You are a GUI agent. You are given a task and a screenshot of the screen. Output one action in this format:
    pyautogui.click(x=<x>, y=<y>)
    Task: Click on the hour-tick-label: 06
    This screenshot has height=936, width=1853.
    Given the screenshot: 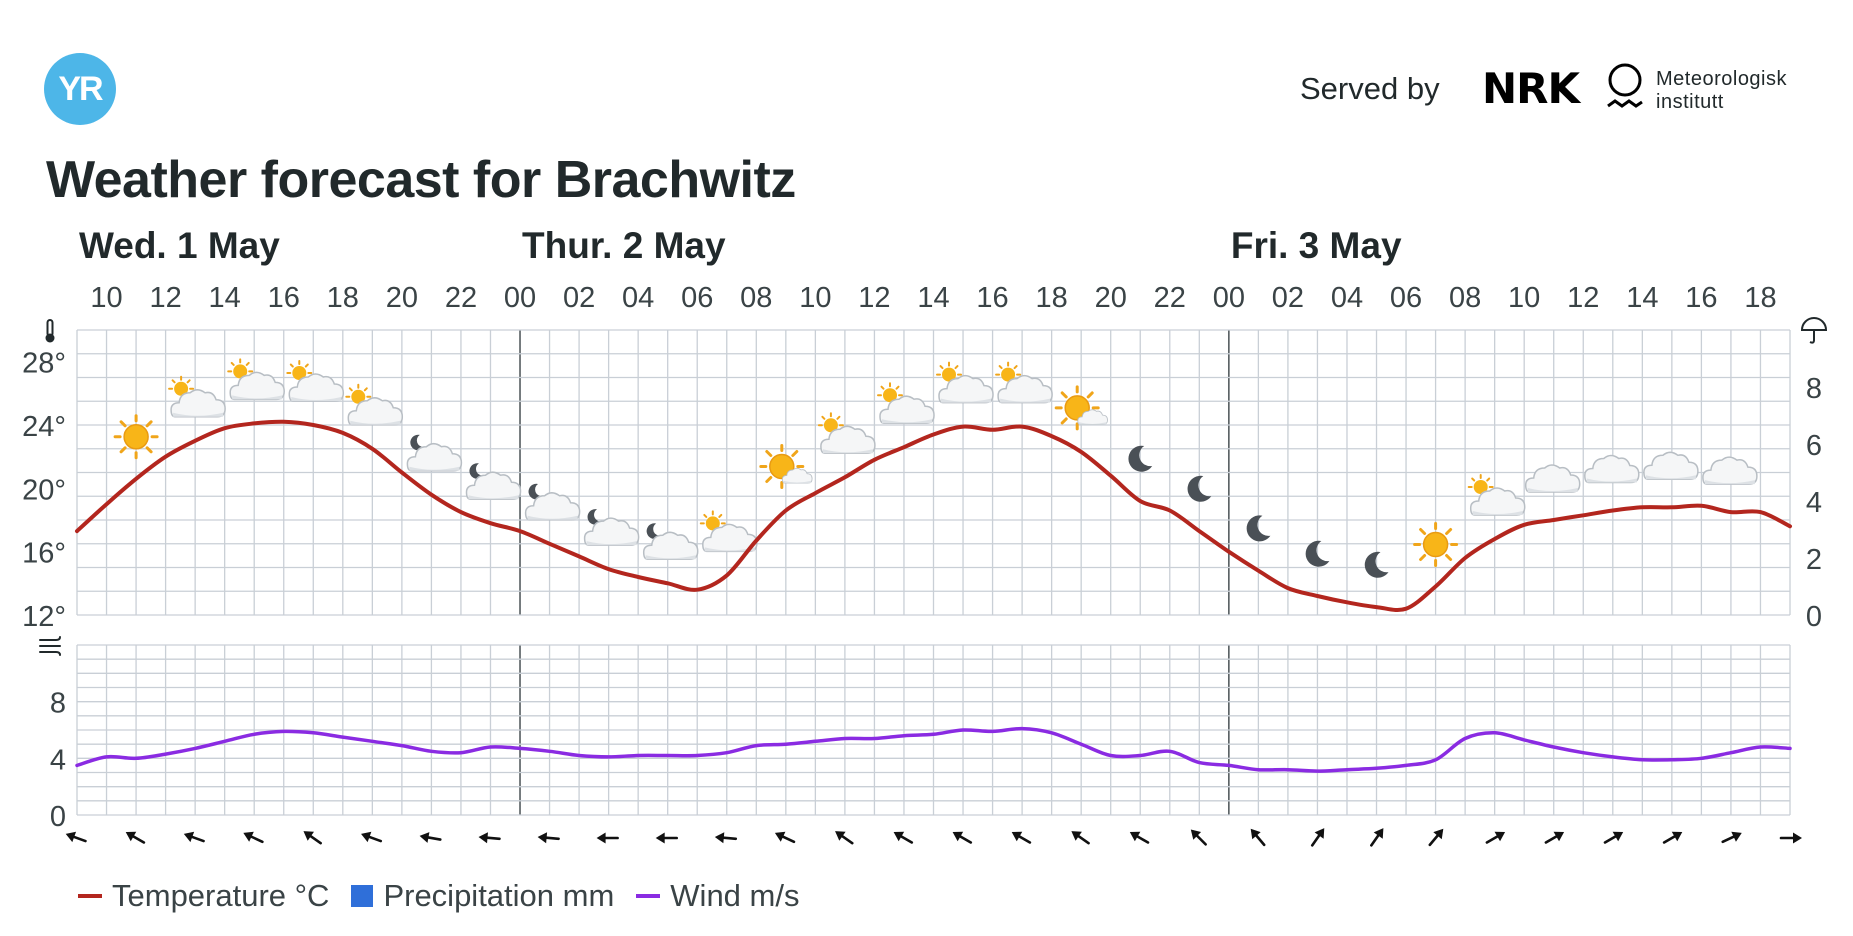 What is the action you would take?
    pyautogui.click(x=1406, y=298)
    